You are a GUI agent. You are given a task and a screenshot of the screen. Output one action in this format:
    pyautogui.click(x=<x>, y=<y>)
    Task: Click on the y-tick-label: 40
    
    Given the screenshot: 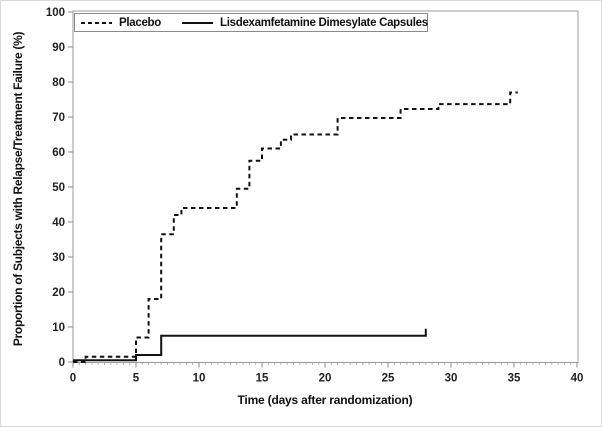 What is the action you would take?
    pyautogui.click(x=58, y=223)
    